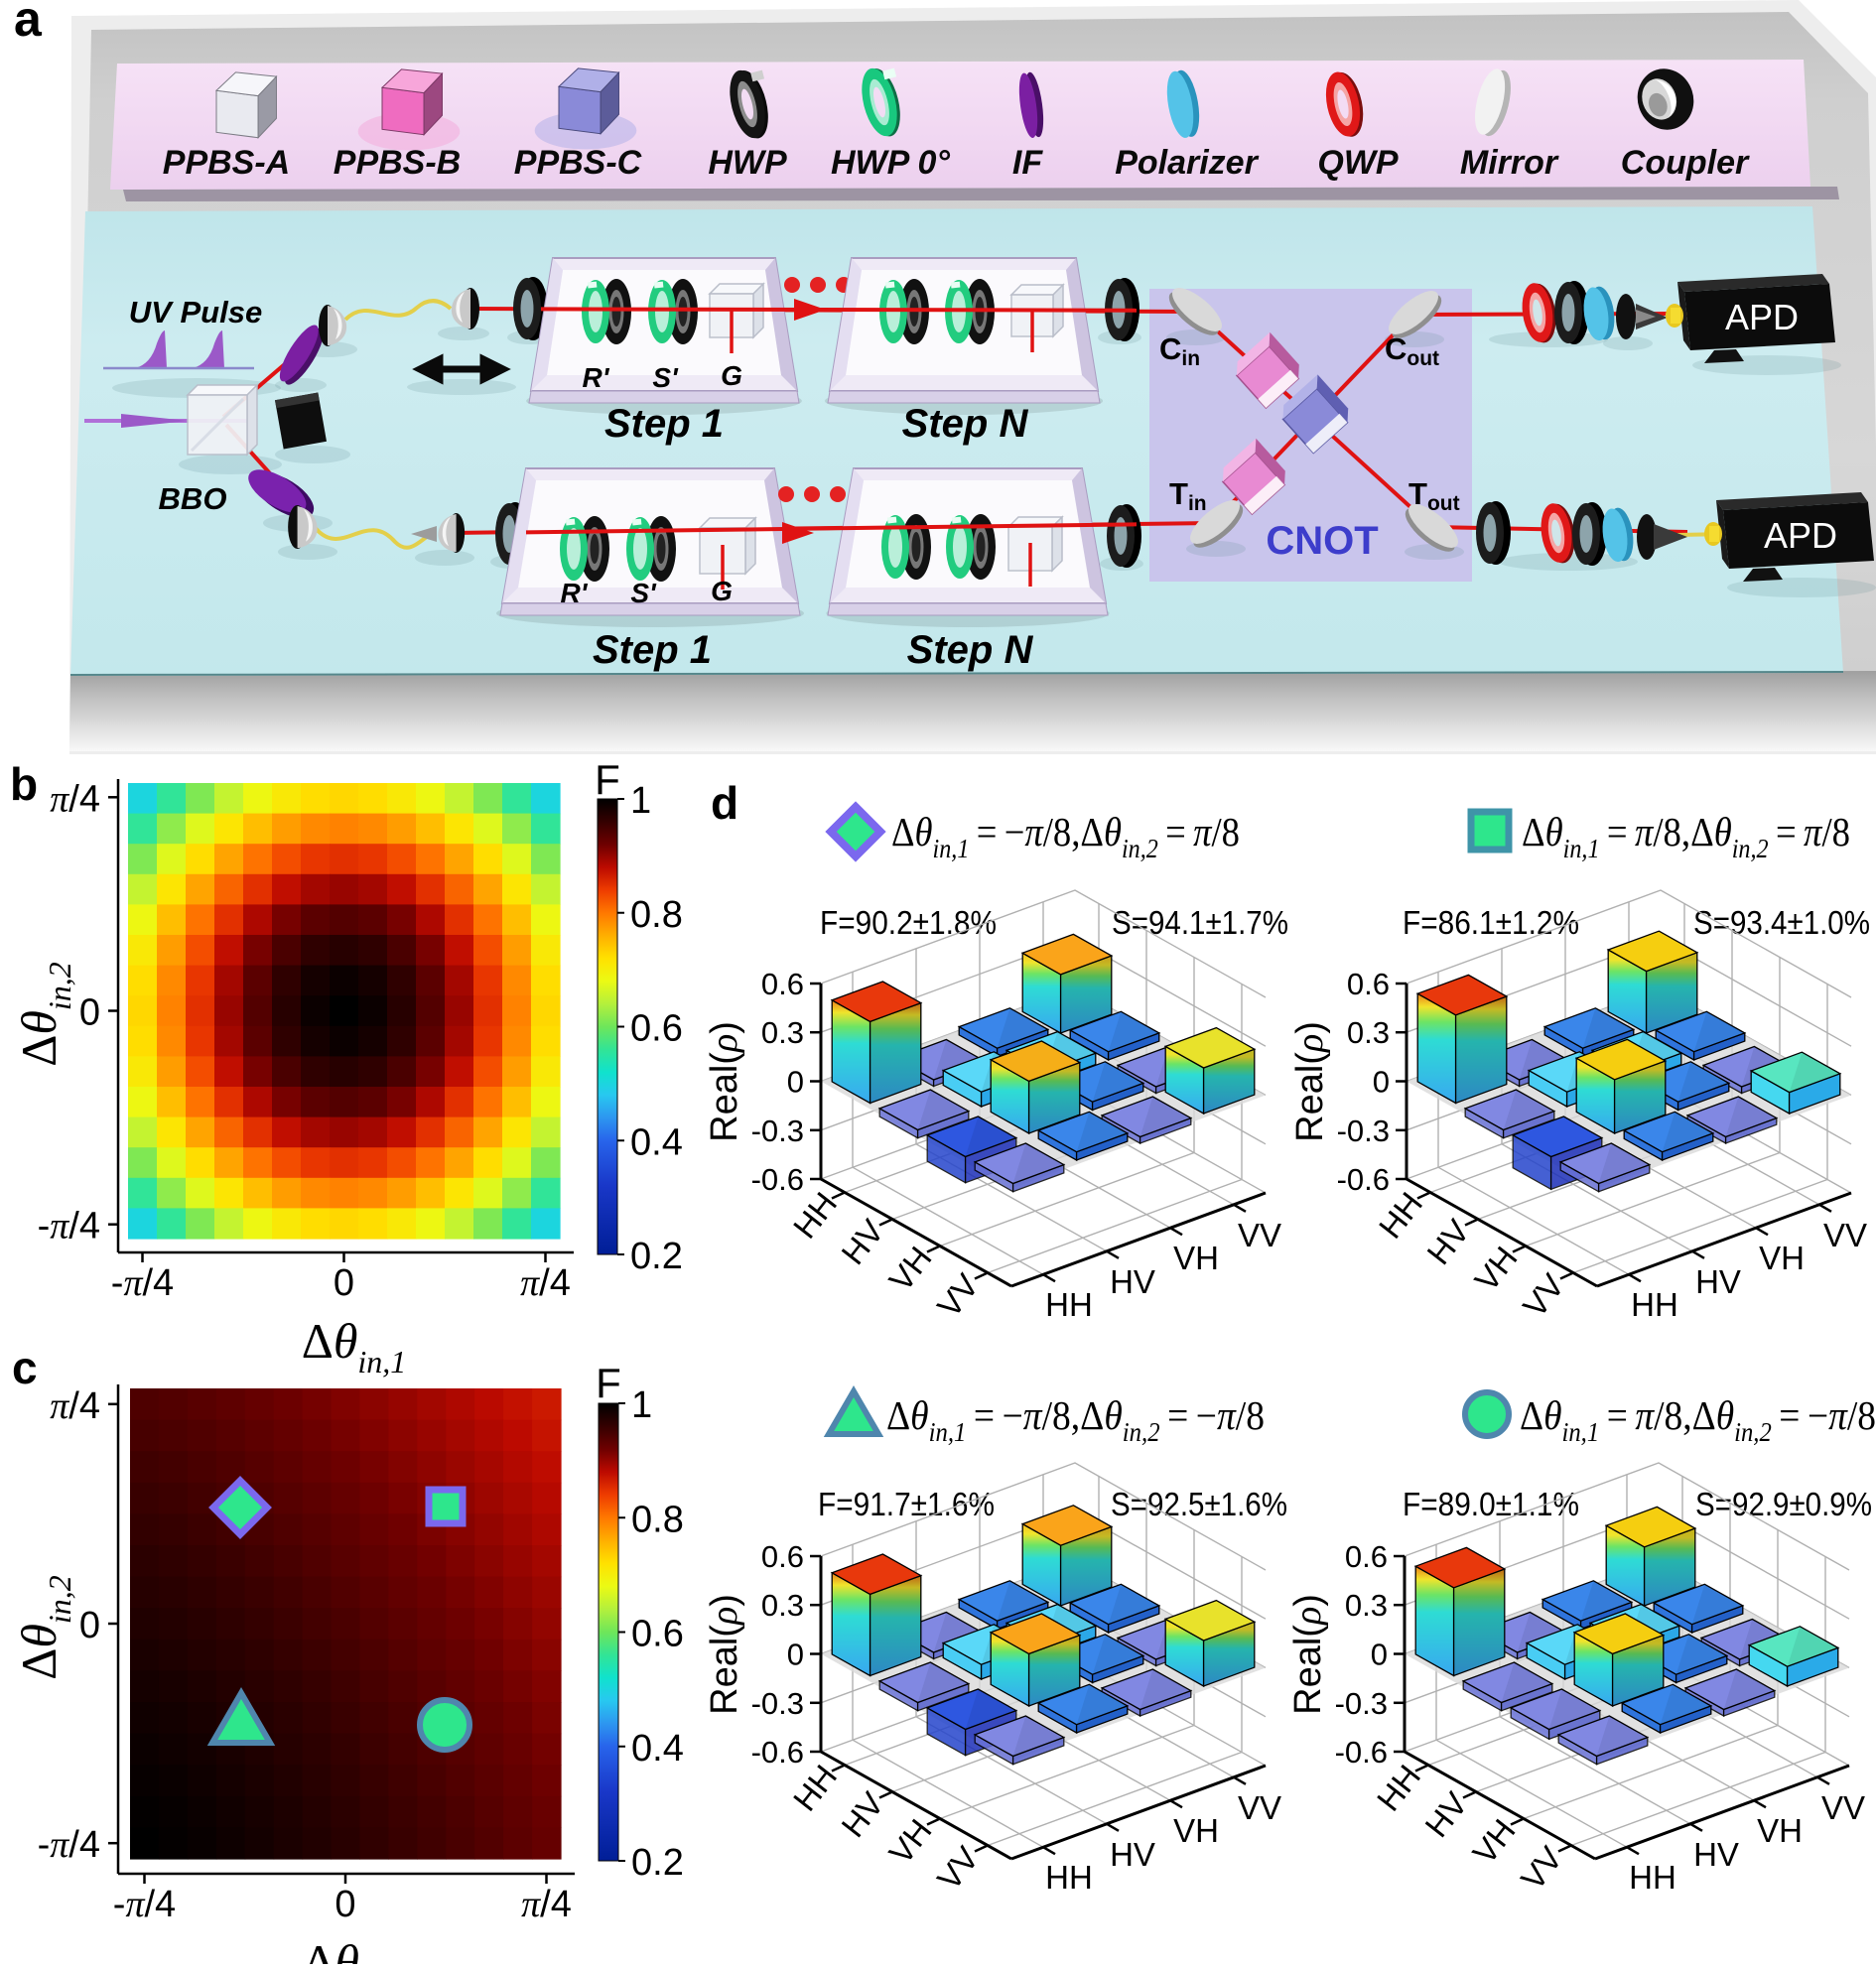  I want to click on svg-text: Δθin,1 = −π/8,Δθin,2 = π/8, so click(1065, 836).